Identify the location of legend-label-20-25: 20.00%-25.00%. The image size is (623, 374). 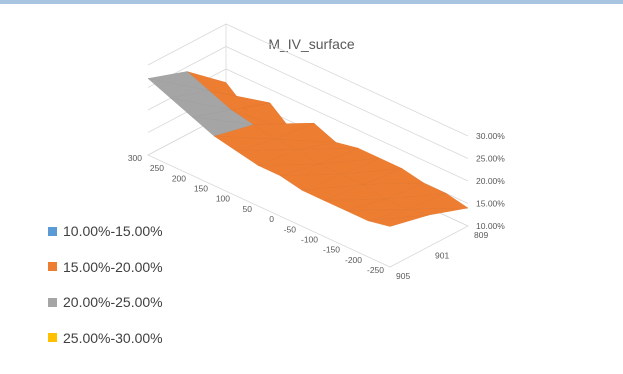
(113, 302).